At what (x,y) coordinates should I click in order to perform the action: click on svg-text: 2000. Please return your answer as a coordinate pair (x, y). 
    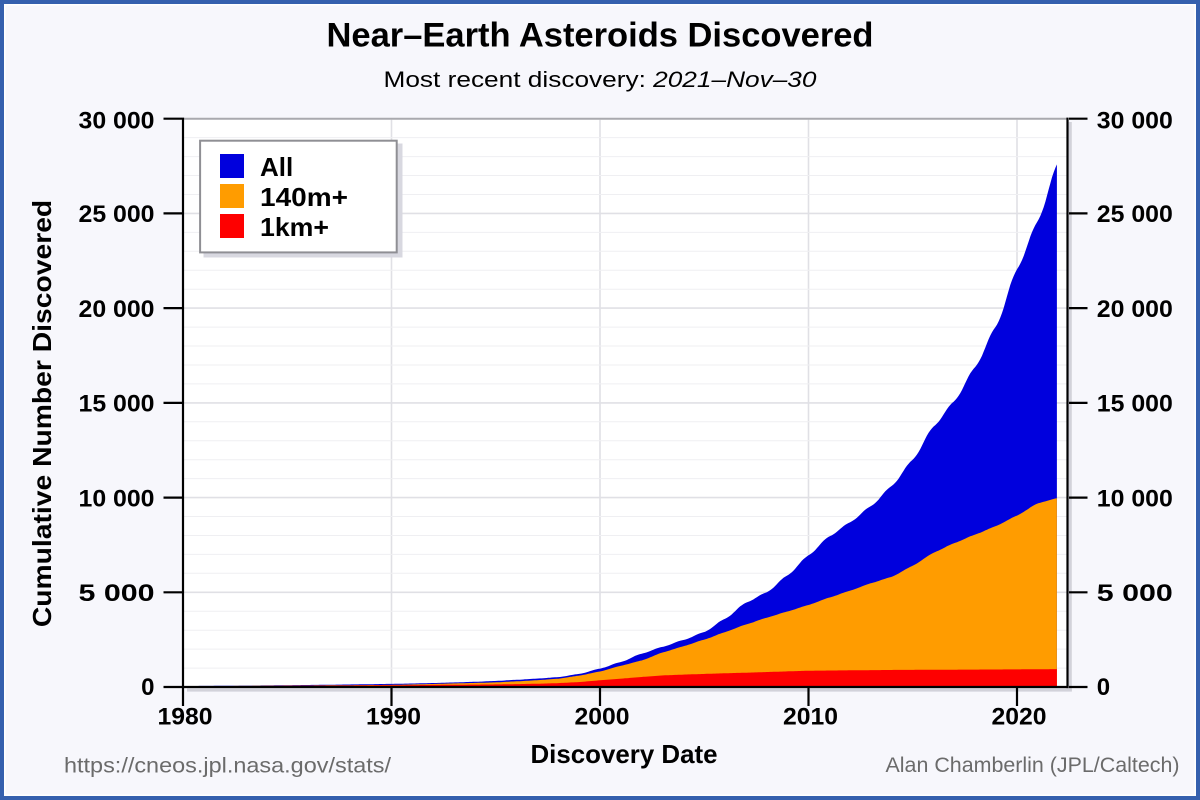
    Looking at the image, I should click on (602, 717).